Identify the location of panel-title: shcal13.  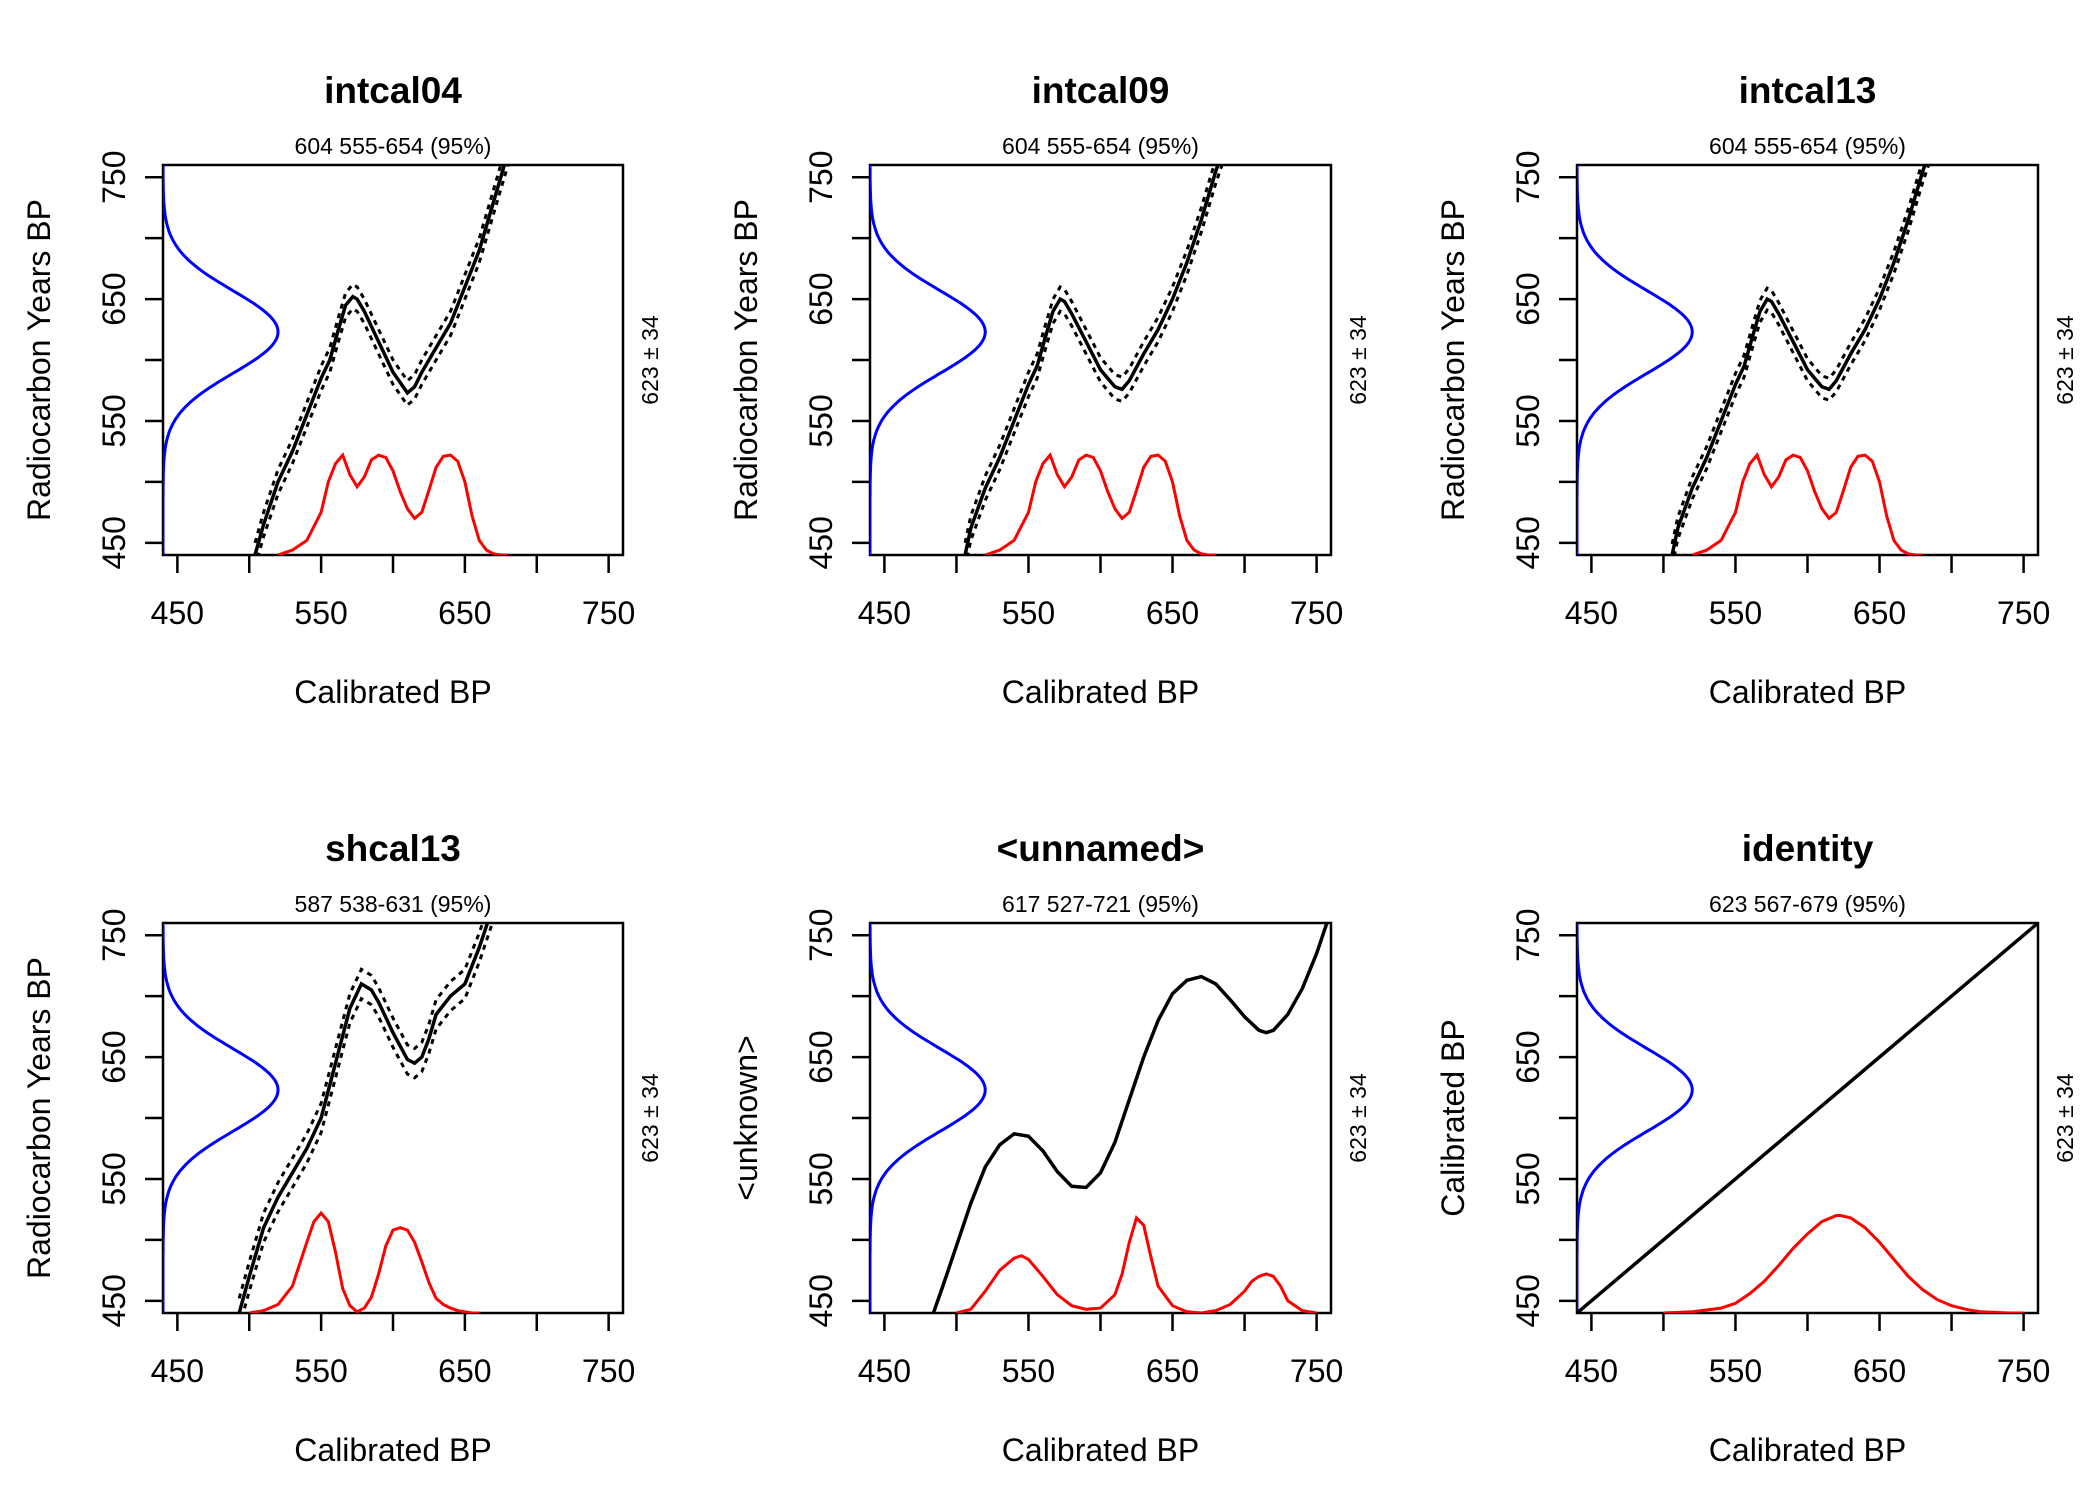
(393, 848).